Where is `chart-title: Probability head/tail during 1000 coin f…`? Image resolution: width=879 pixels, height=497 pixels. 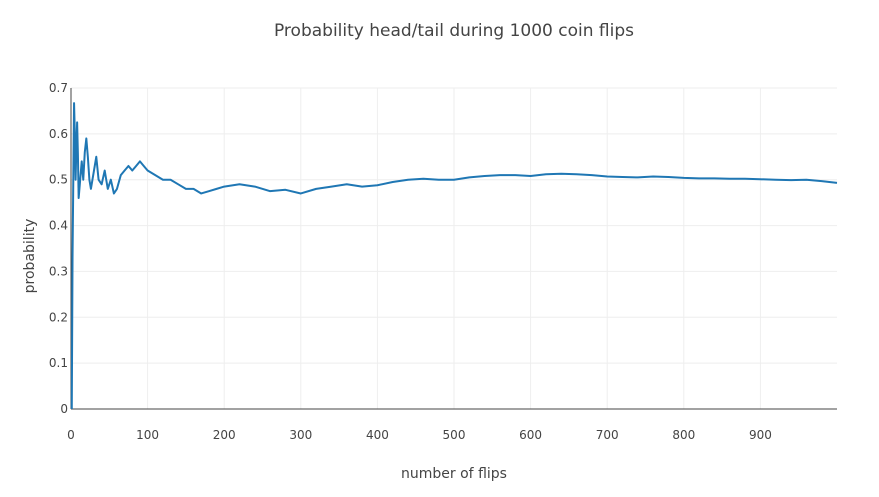
chart-title: Probability head/tail during 1000 coin f… is located at coordinates (454, 31).